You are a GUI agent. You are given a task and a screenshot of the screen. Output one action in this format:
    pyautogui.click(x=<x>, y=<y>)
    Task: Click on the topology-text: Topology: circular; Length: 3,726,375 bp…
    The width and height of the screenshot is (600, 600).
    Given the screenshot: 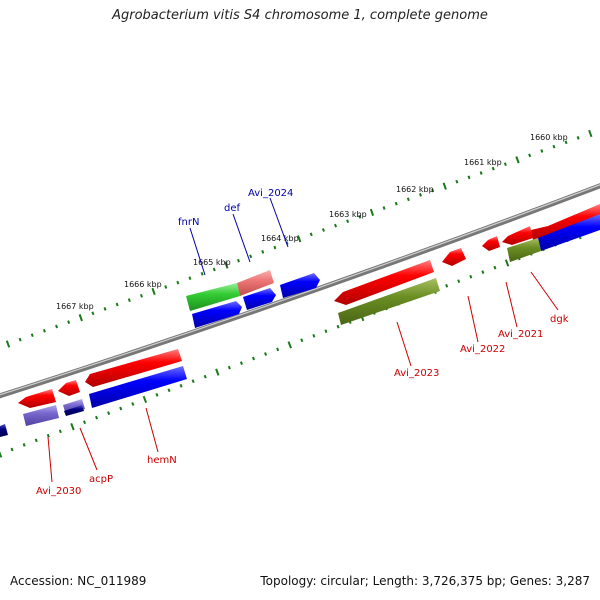 What is the action you would take?
    pyautogui.click(x=425, y=581)
    